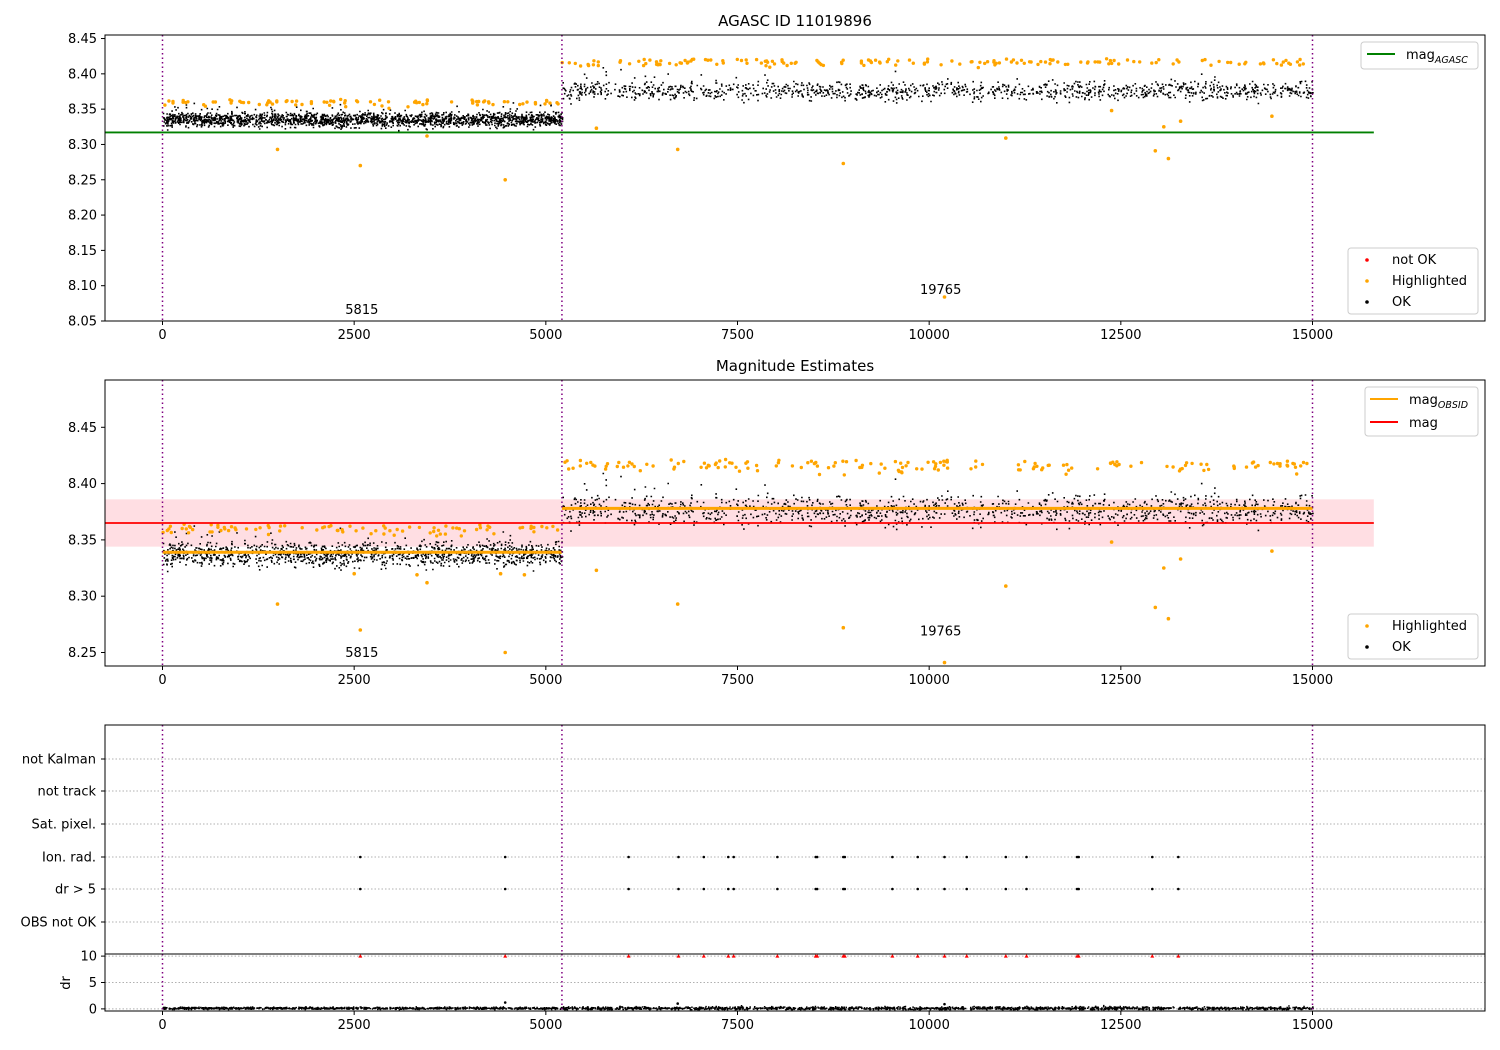 The image size is (1500, 1050). Describe the element at coordinates (1413, 636) in the screenshot. I see `p2-legend-bottom: Highlighted OK` at that location.